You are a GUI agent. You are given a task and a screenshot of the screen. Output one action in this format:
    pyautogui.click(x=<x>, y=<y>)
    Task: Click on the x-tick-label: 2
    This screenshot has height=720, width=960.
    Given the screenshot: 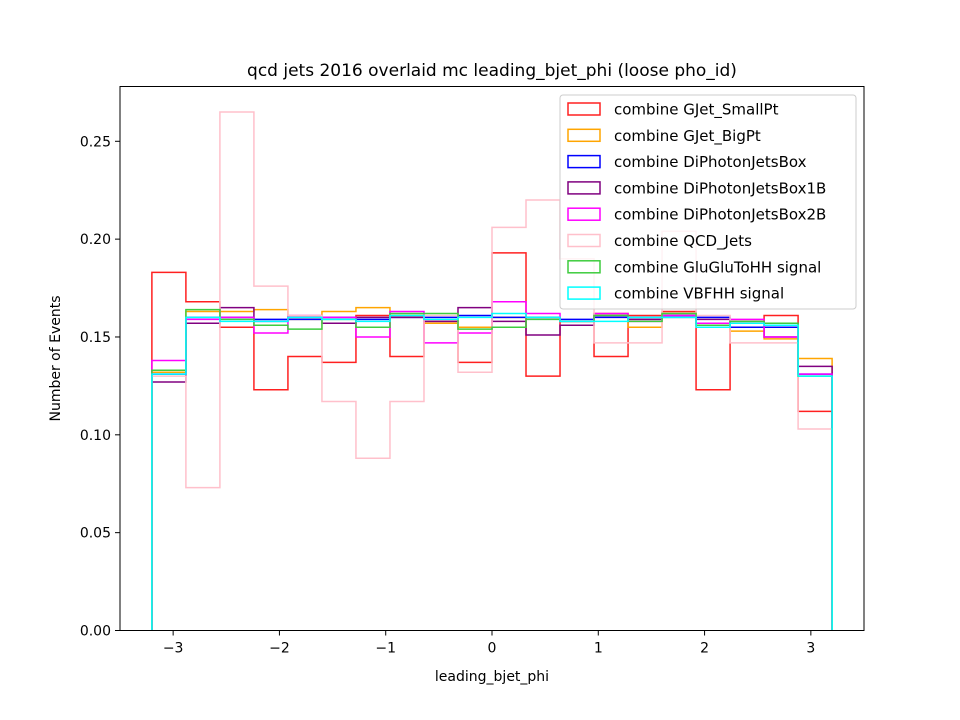 What is the action you would take?
    pyautogui.click(x=704, y=649)
    